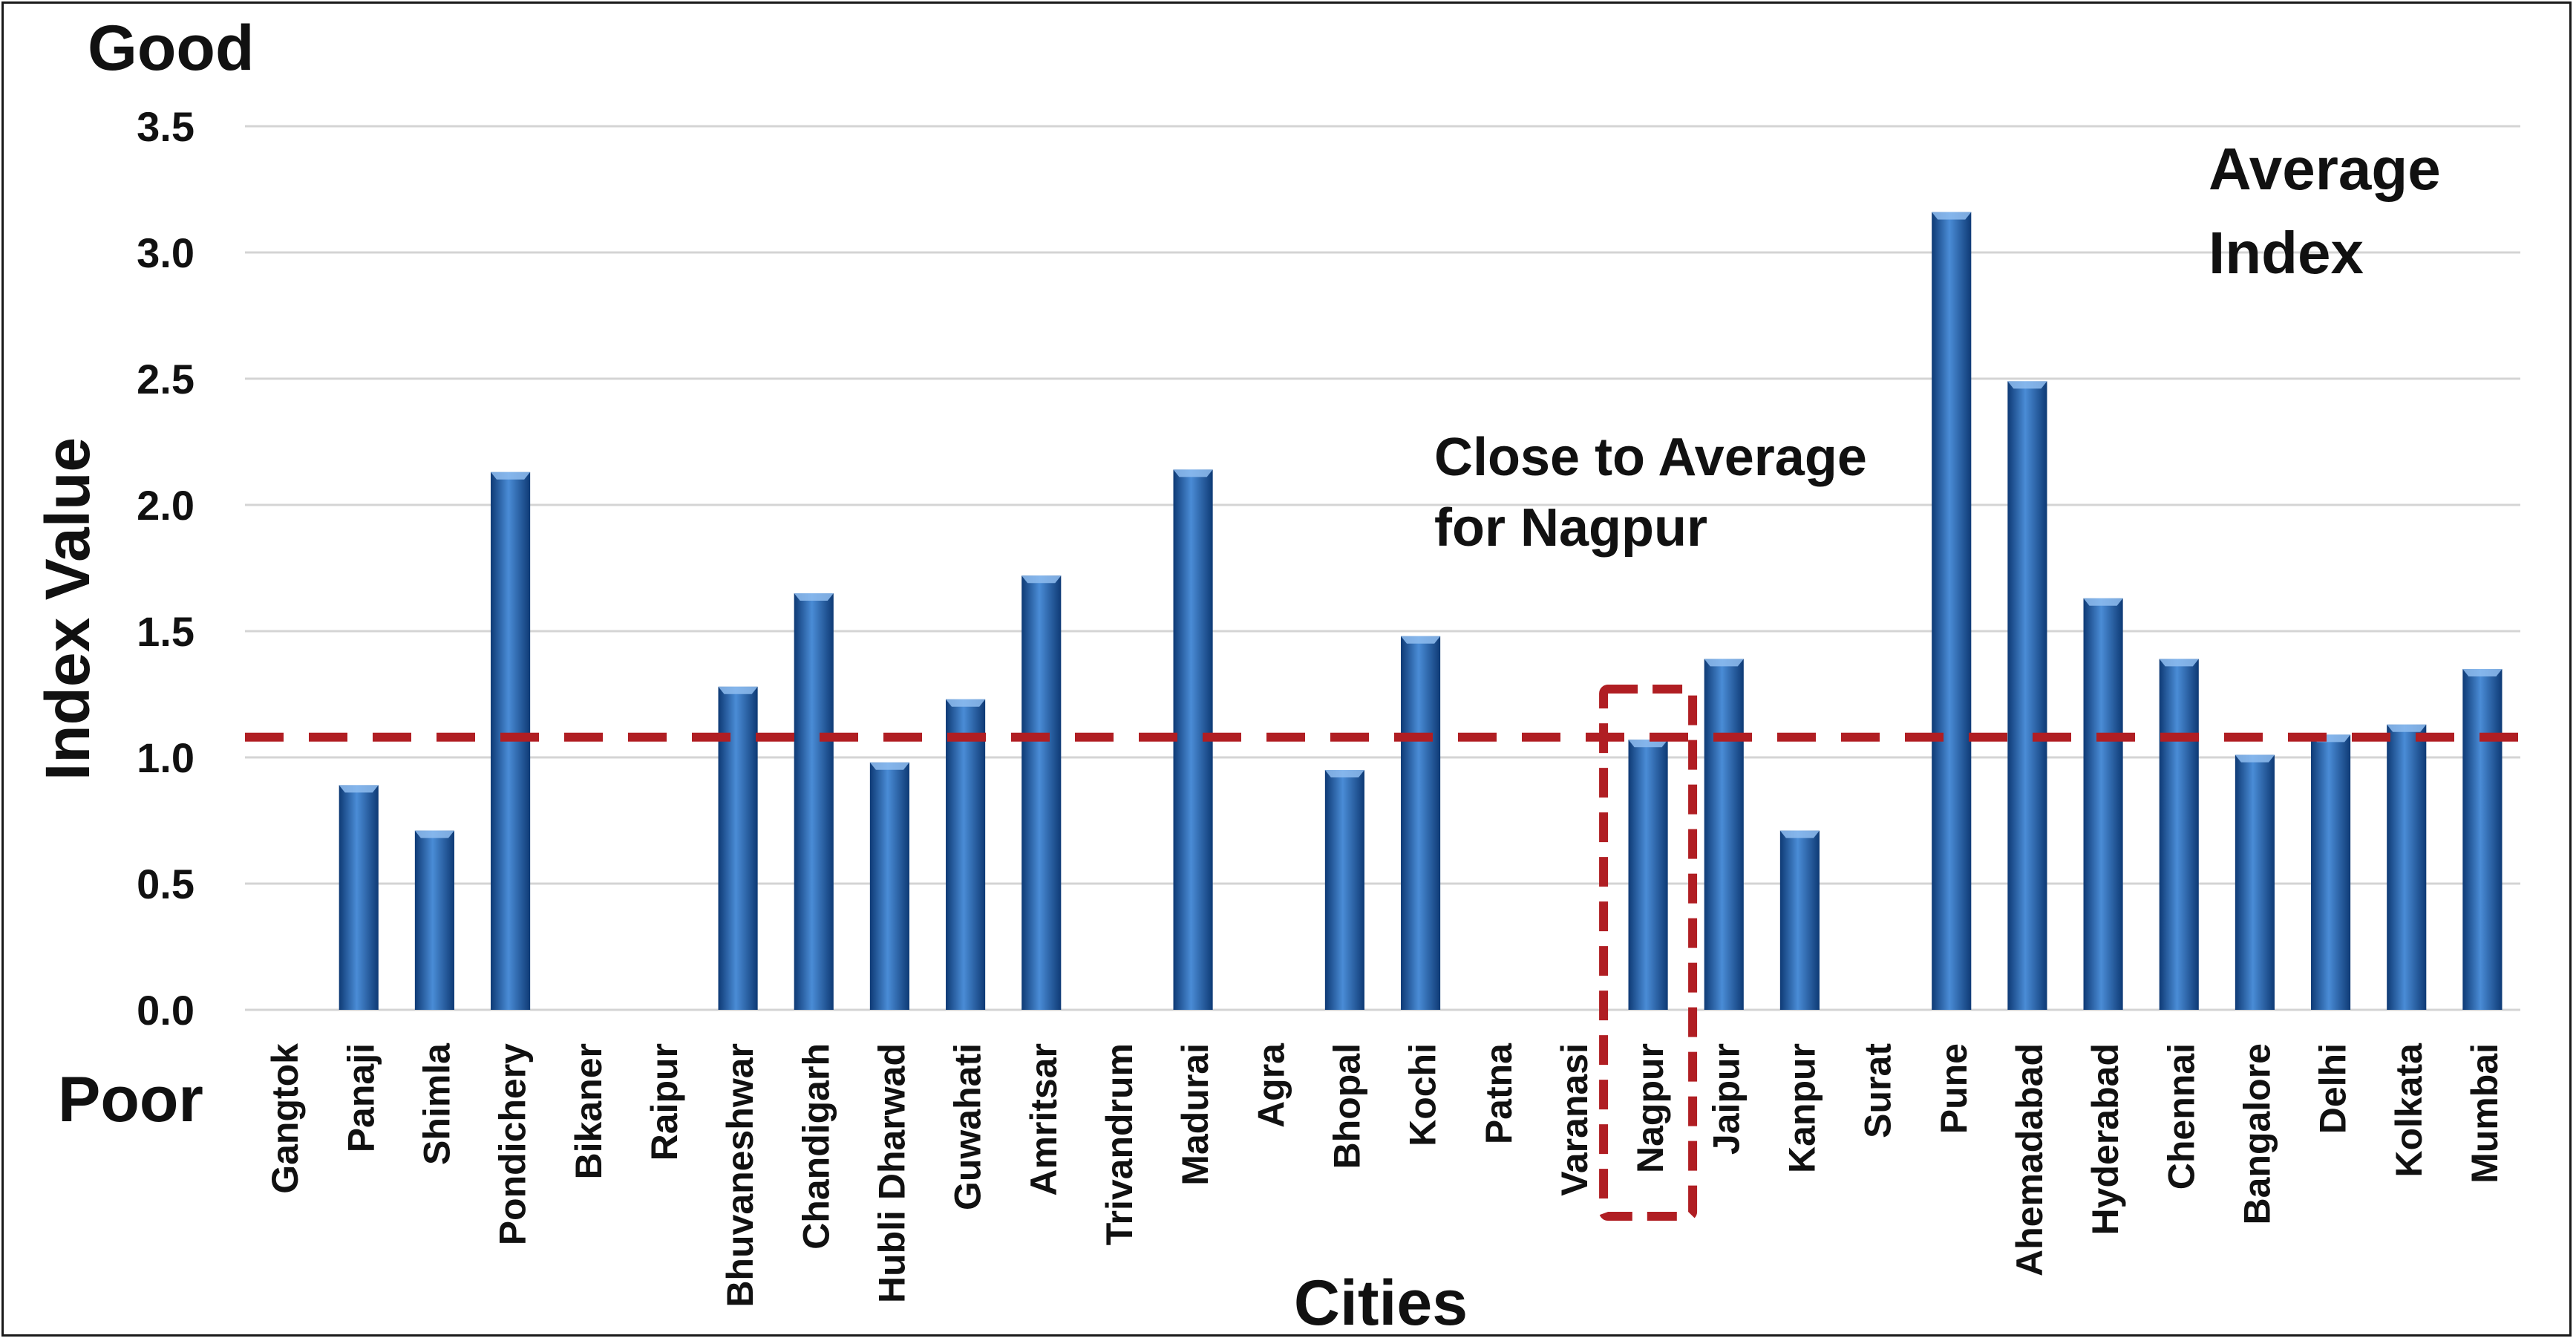 The width and height of the screenshot is (2576, 1341). Describe the element at coordinates (2409, 1110) in the screenshot. I see `x-tick-label: Kolkata` at that location.